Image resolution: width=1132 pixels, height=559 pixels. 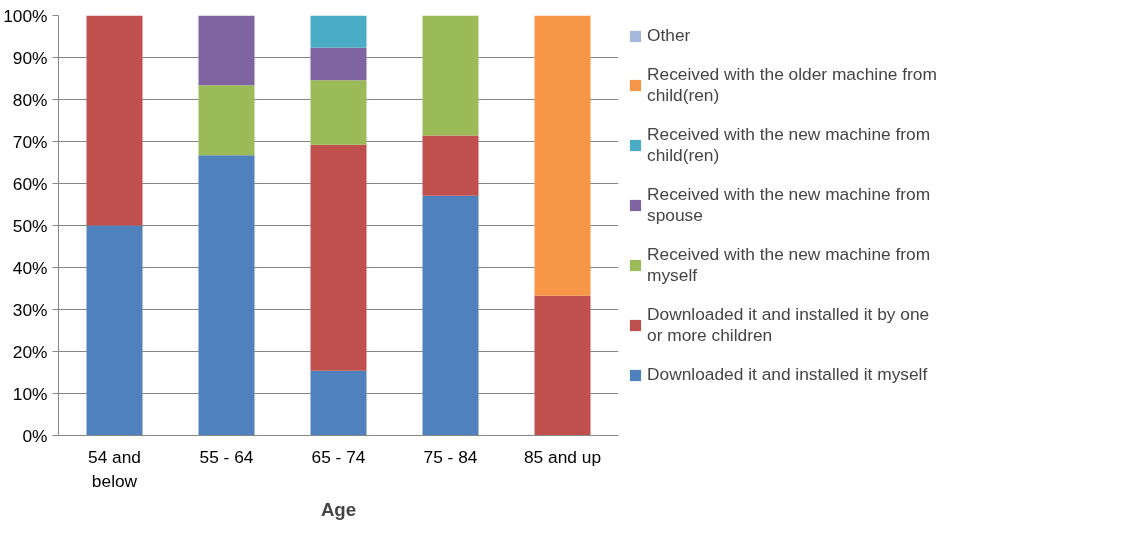 What do you see at coordinates (450, 456) in the screenshot?
I see `x-tick-label: 75 - 84` at bounding box center [450, 456].